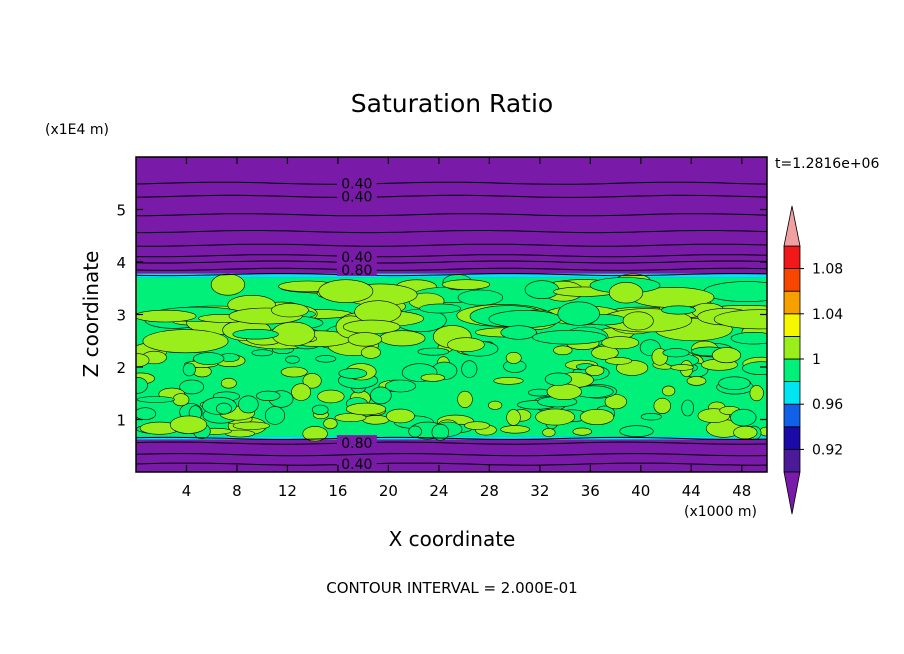 The height and width of the screenshot is (654, 904). Describe the element at coordinates (452, 103) in the screenshot. I see `chart-title: Saturation Ratio` at that location.